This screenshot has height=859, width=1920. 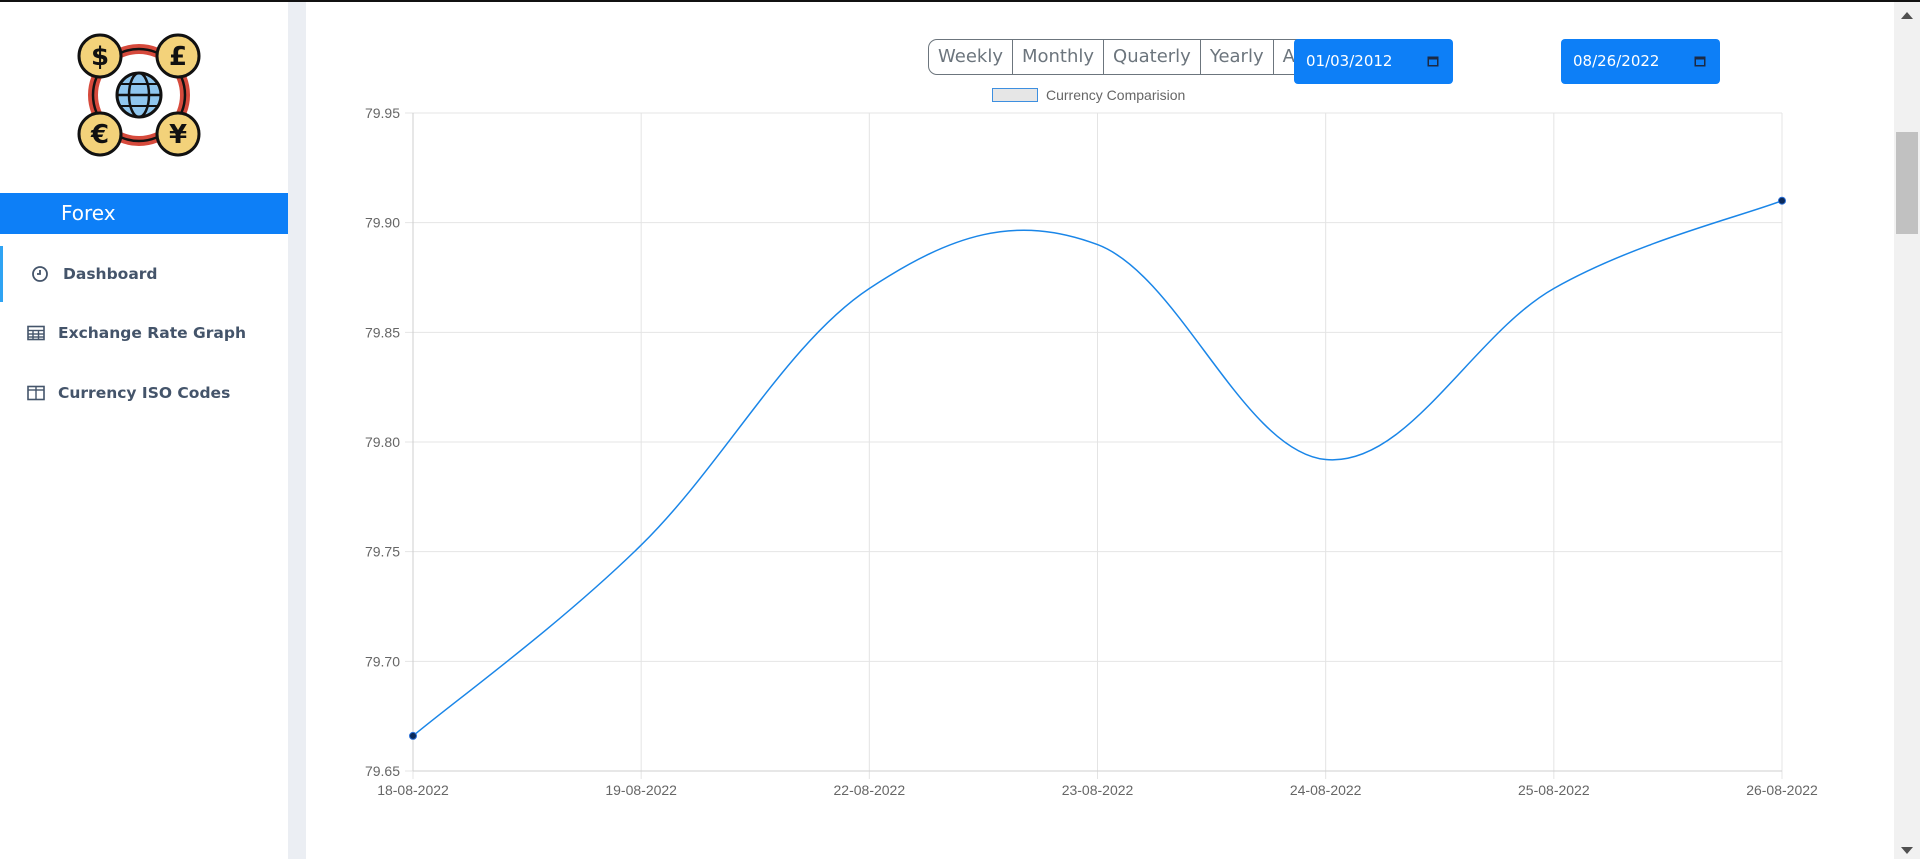 What do you see at coordinates (1326, 790) in the screenshot?
I see `x-tick-label: 24-08-2022` at bounding box center [1326, 790].